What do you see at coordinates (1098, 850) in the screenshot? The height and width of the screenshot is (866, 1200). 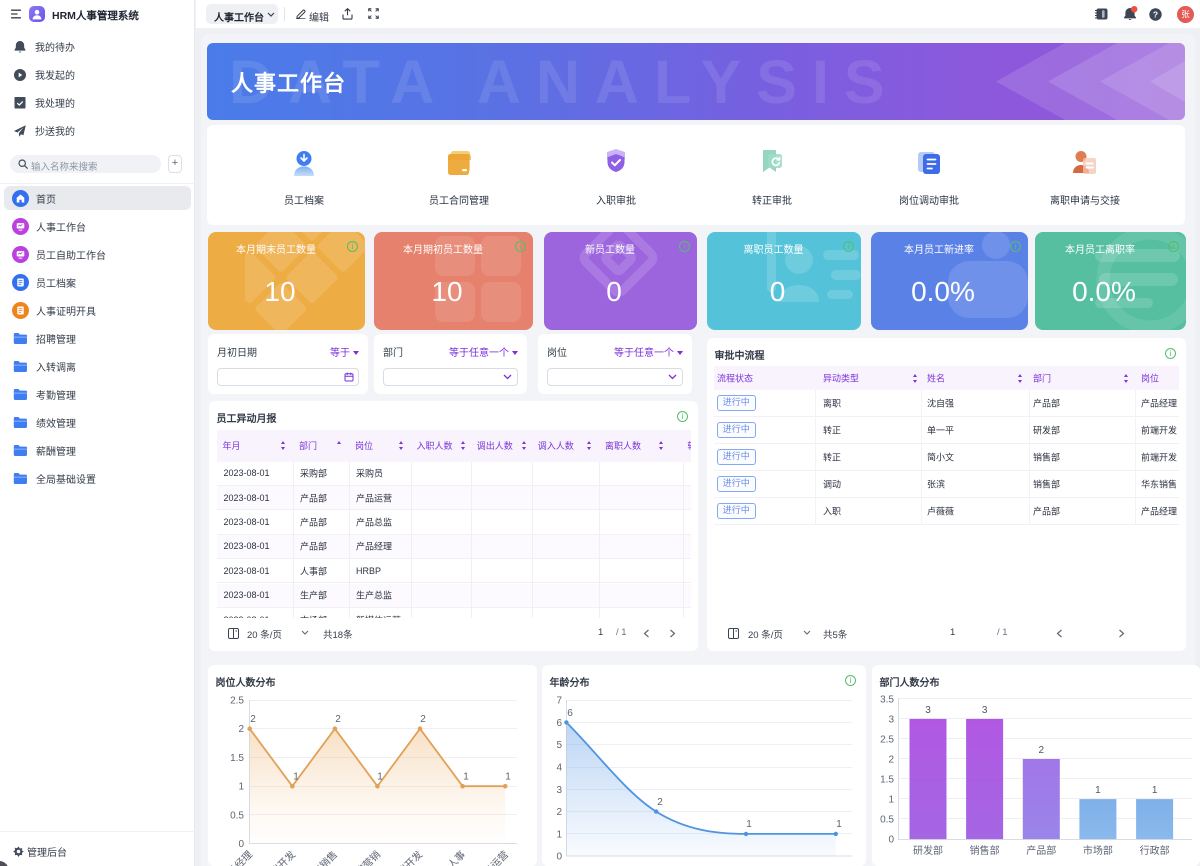 I see `svg-text: 市场部` at bounding box center [1098, 850].